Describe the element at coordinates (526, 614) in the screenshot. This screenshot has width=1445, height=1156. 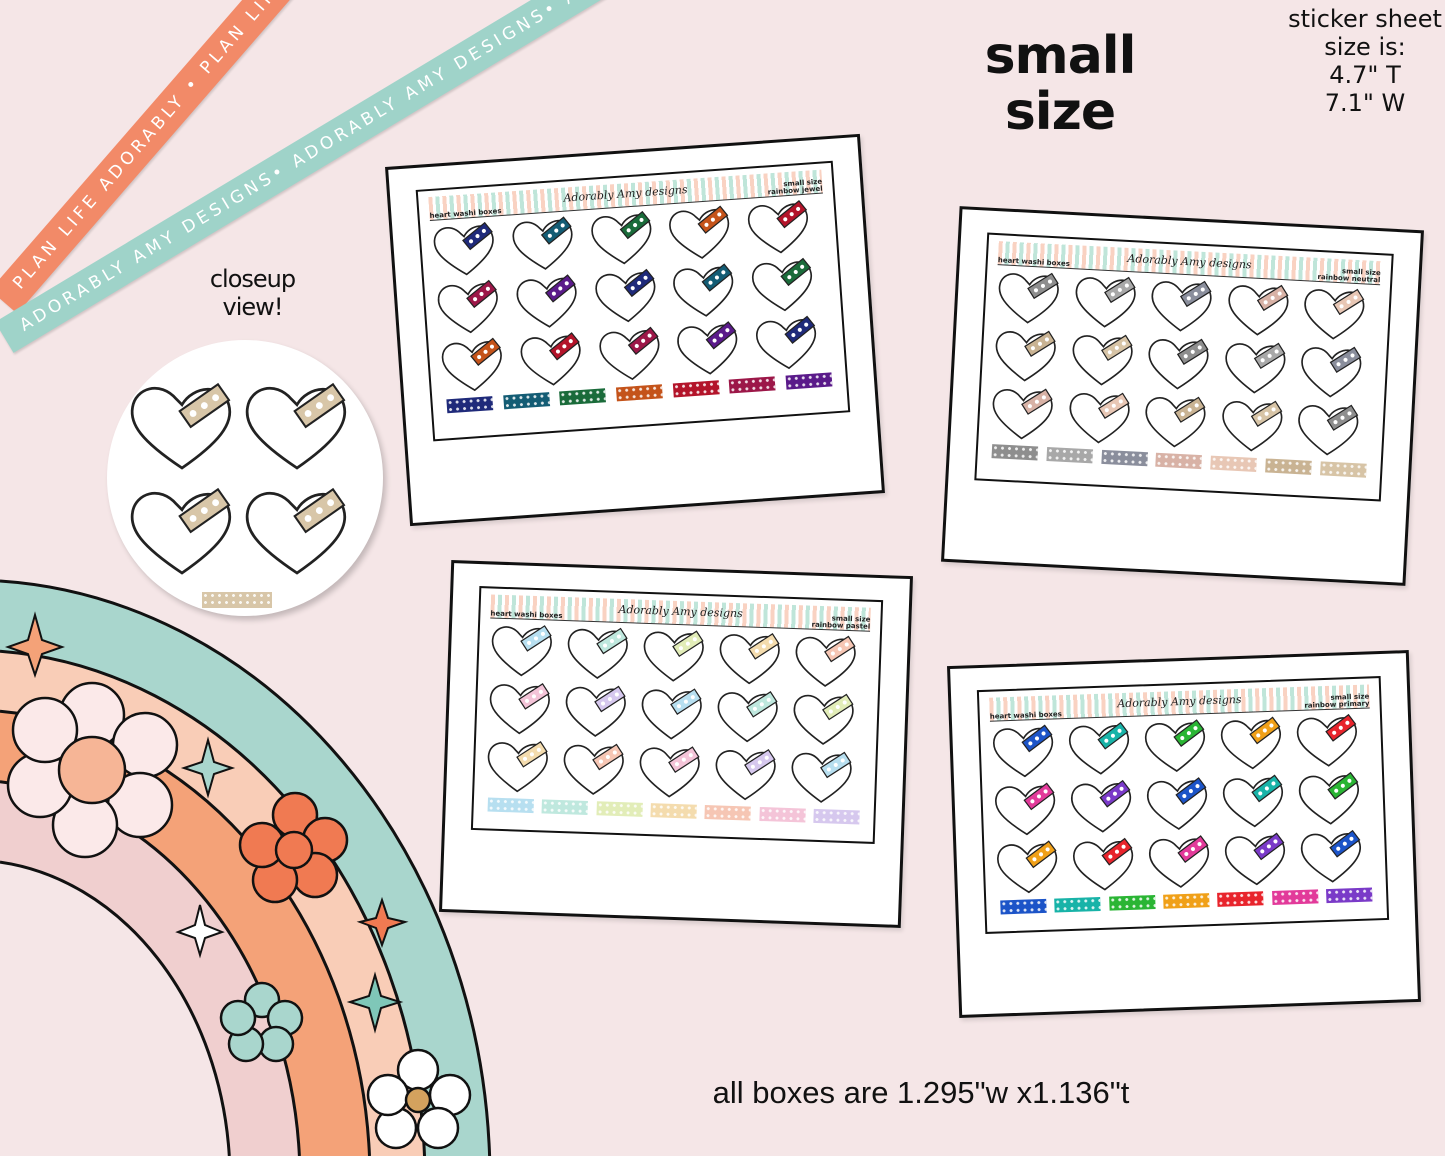
I see `sheet-title: heart washi boxes` at that location.